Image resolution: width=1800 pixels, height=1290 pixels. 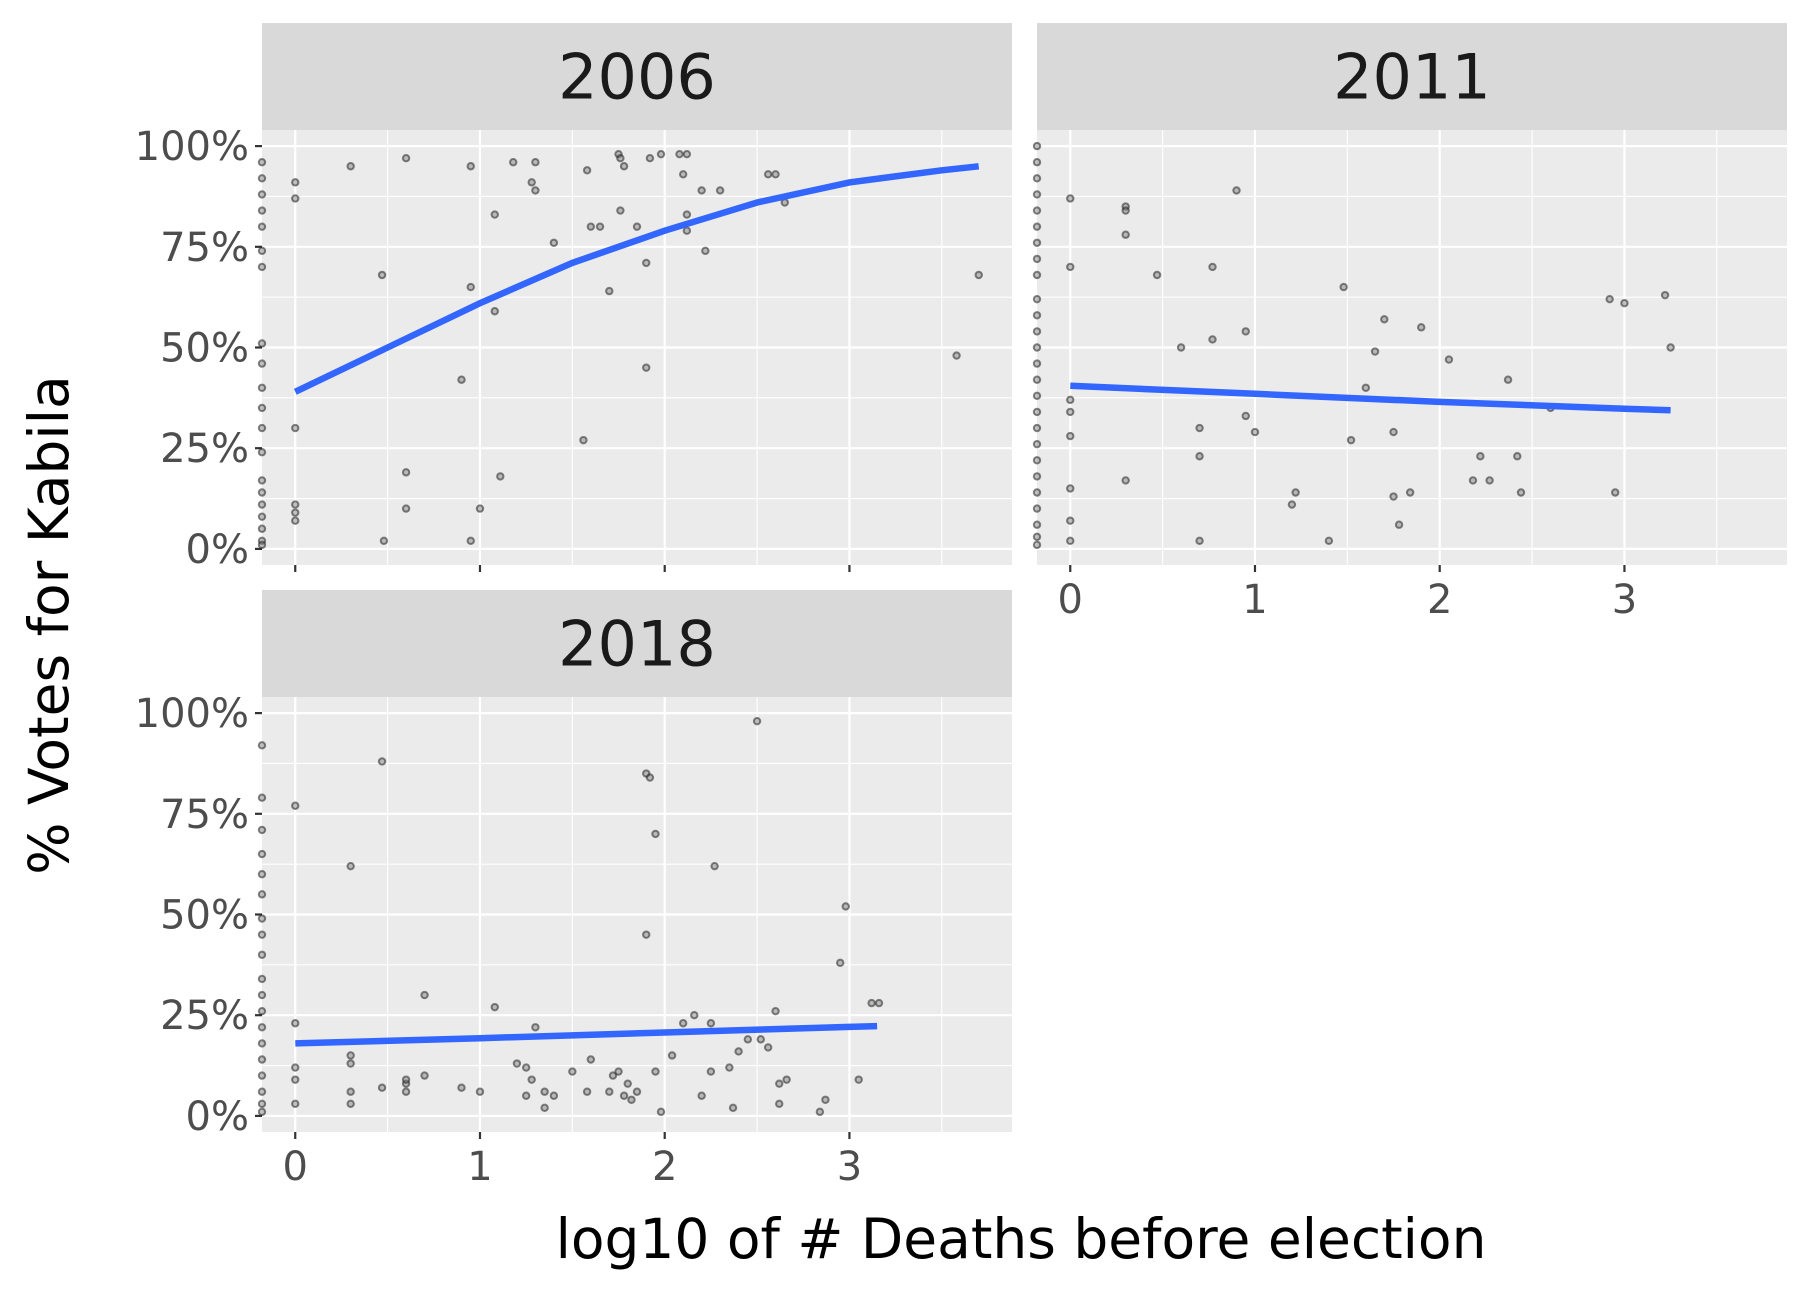 What do you see at coordinates (204, 349) in the screenshot?
I see `y-tick-label: 50%` at bounding box center [204, 349].